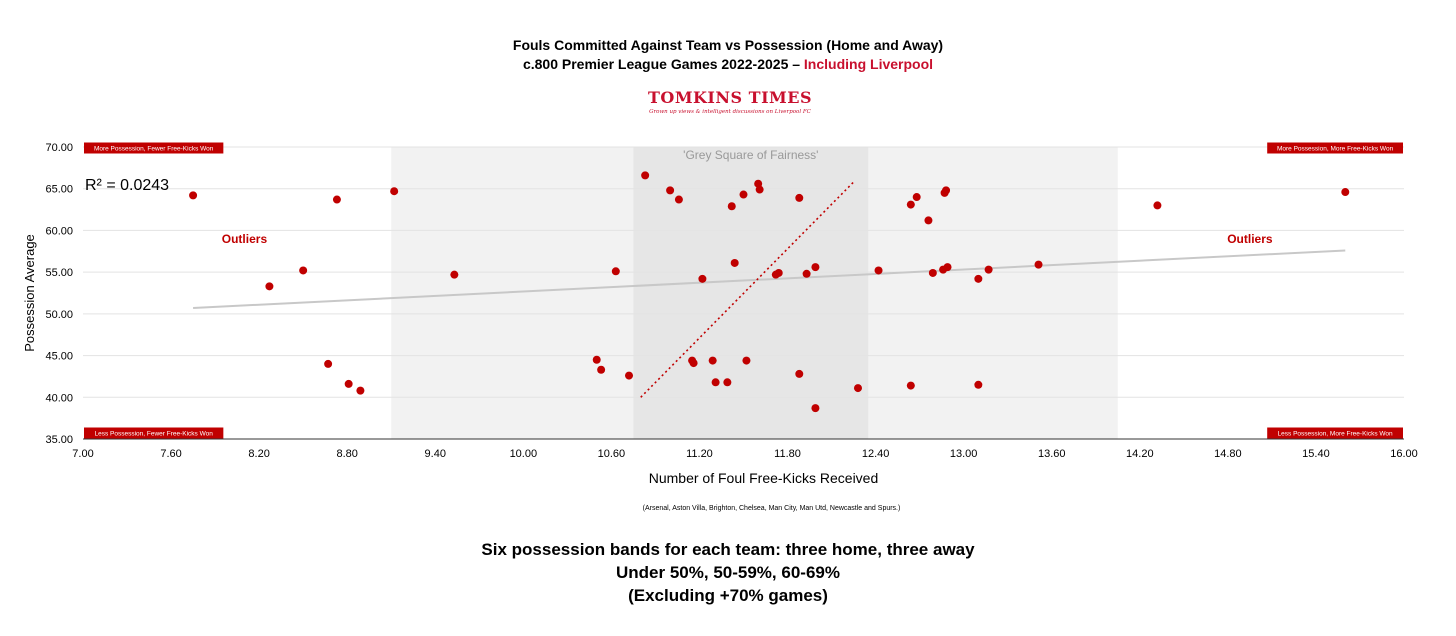  Describe the element at coordinates (1140, 454) in the screenshot. I see `x-tick-label: 14.20` at that location.